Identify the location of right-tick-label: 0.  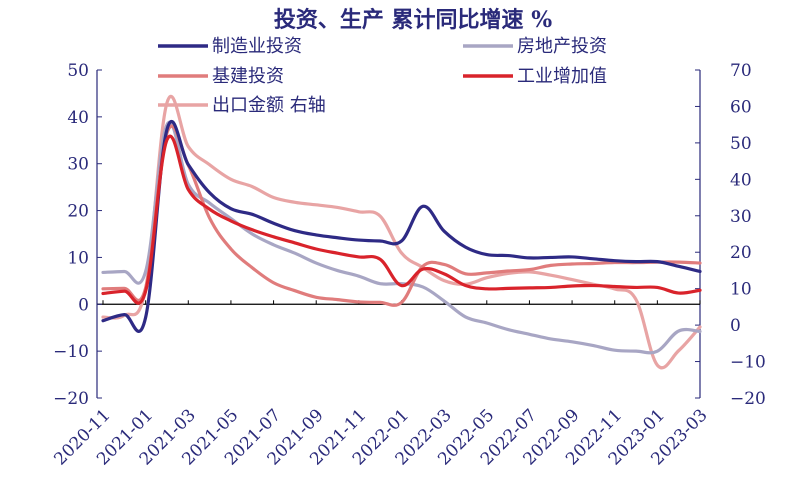
(735, 326).